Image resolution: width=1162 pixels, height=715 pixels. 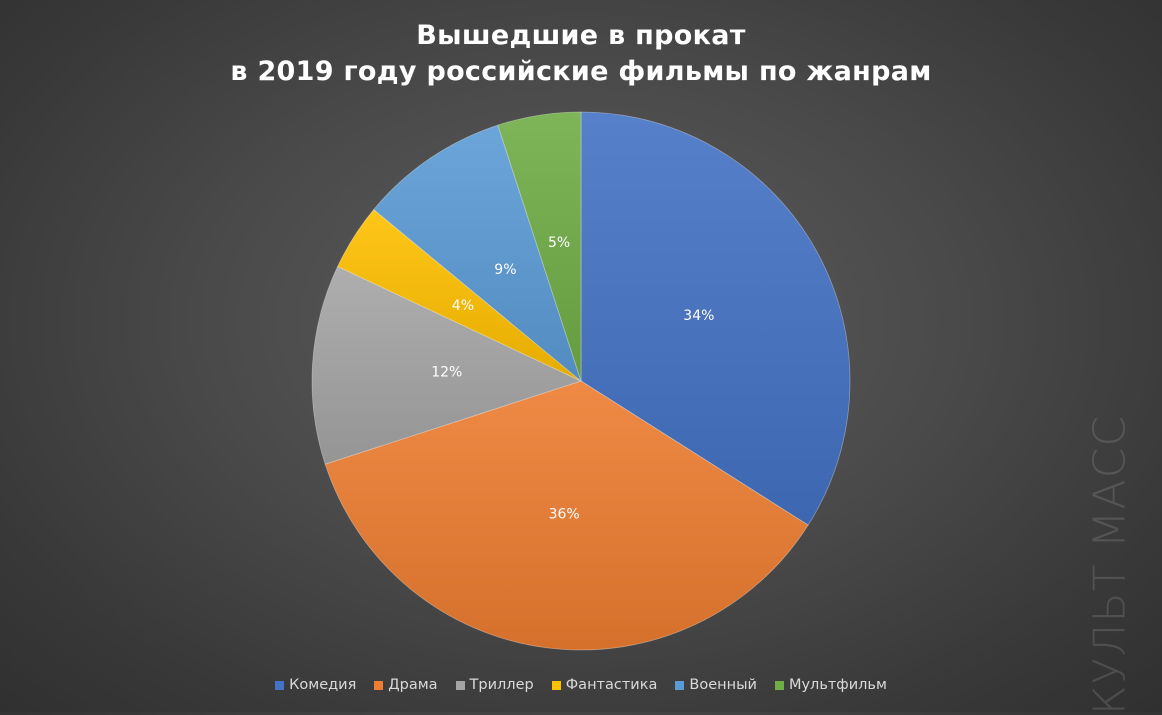 I want to click on data-label-3: 4%, so click(x=463, y=306).